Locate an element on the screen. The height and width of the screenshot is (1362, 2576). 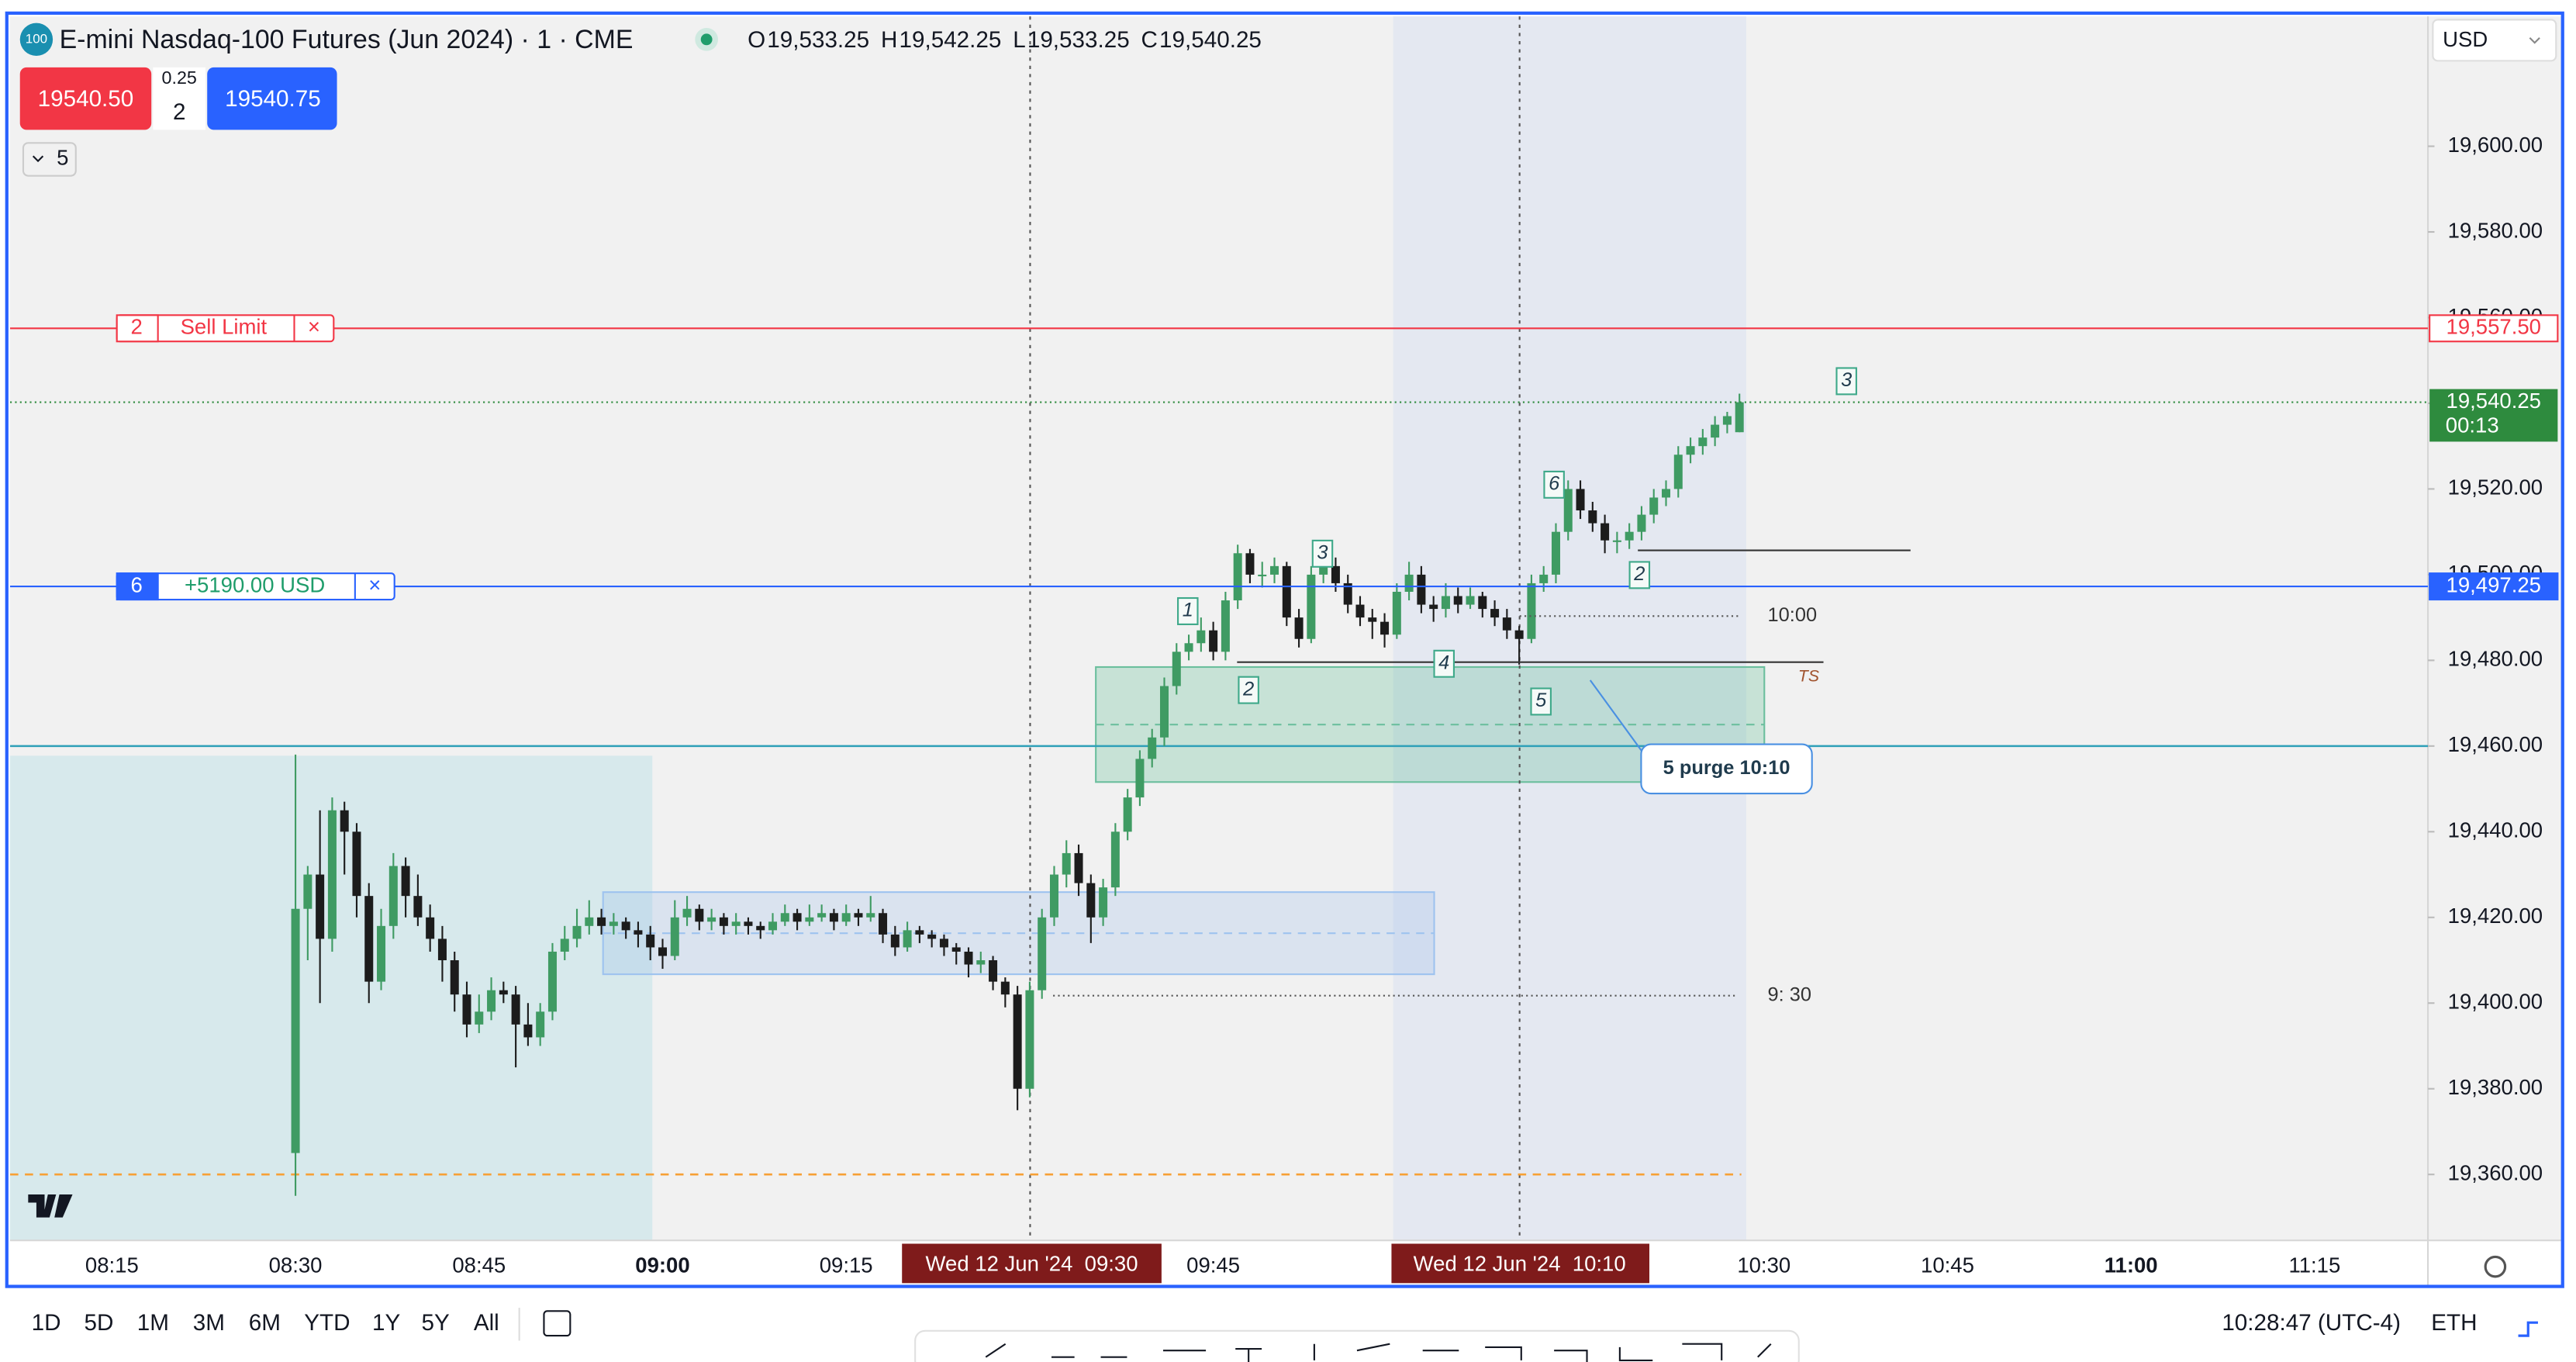
order-qty: 2 is located at coordinates (136, 327).